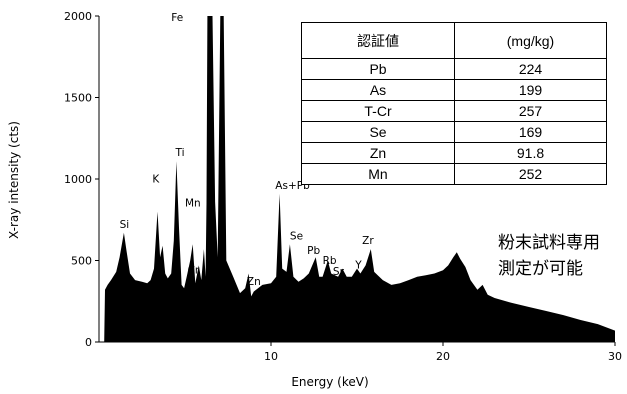 Image resolution: width=627 pixels, height=394 pixels. I want to click on table-row: As 199, so click(454, 90).